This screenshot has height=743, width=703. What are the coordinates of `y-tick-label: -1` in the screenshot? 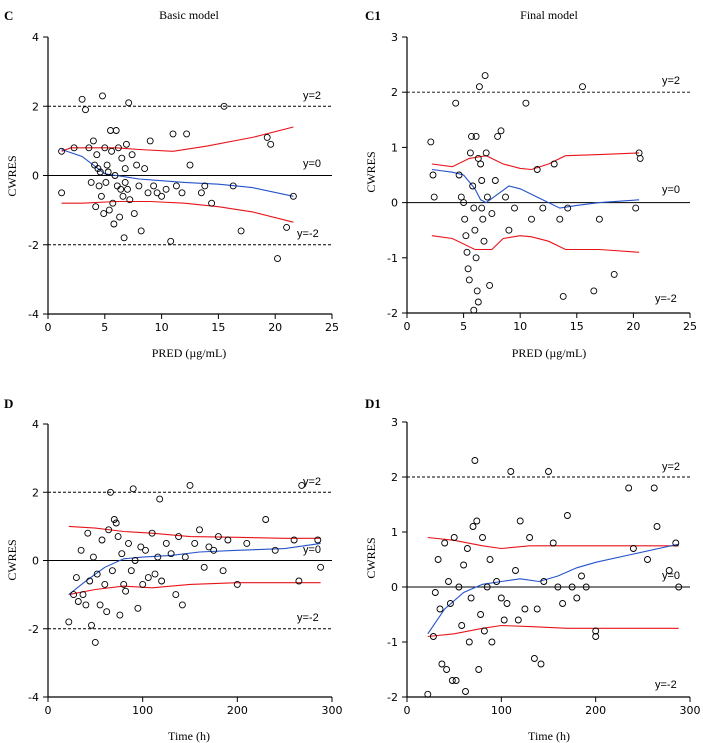 It's located at (392, 642).